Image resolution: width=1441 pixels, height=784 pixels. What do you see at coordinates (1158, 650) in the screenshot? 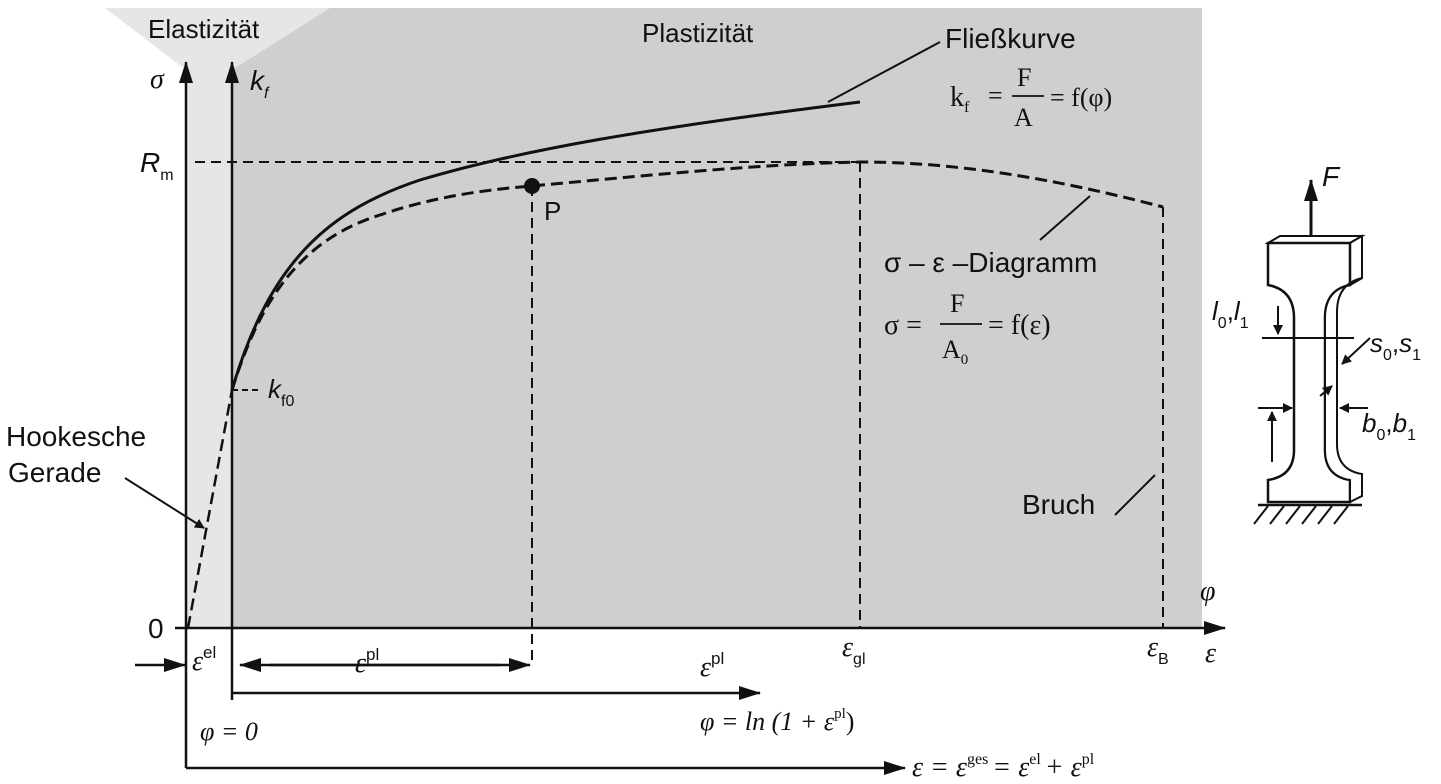
I see `eps-b-label: εB` at bounding box center [1158, 650].